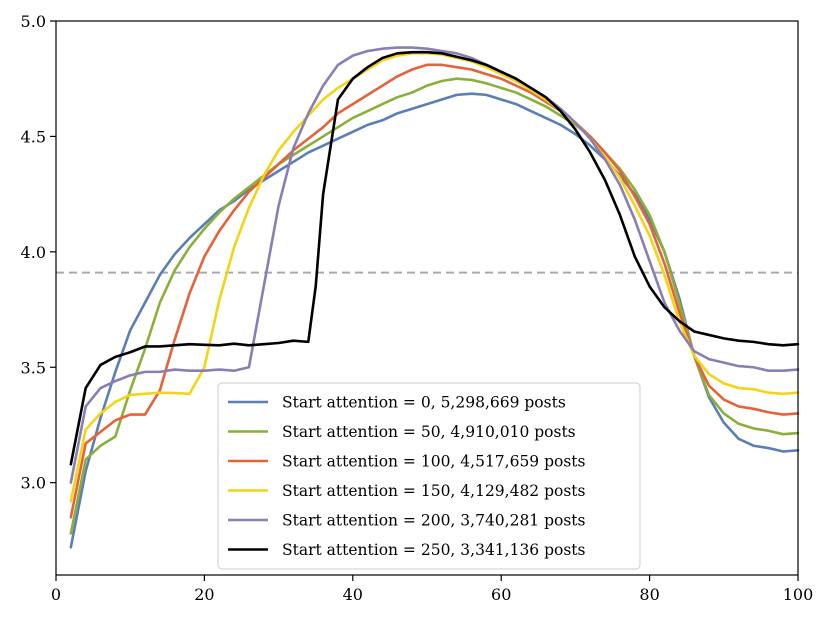 This screenshot has height=624, width=830. I want to click on x-tick-label: 20, so click(204, 594).